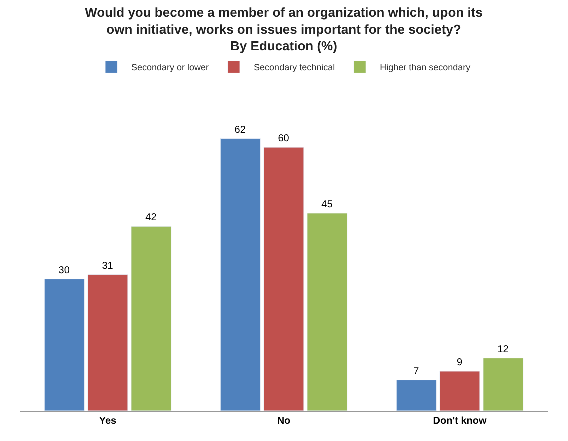 This screenshot has height=441, width=568. Describe the element at coordinates (284, 29) in the screenshot. I see `chart-title: Would you become a member of an organization which, upon its own initiative, works on issues important for the society? By Education (%)` at that location.